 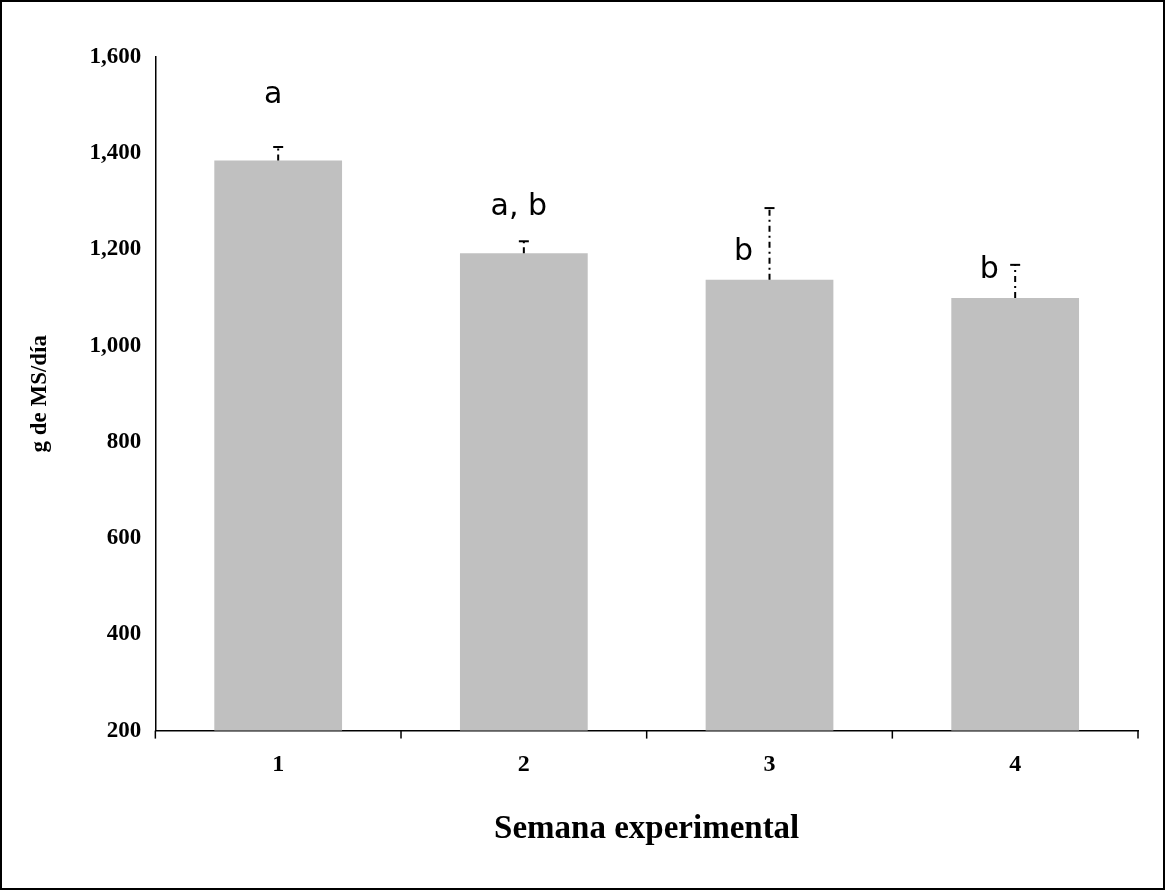 What do you see at coordinates (124, 729) in the screenshot?
I see `y-tick-label: 200` at bounding box center [124, 729].